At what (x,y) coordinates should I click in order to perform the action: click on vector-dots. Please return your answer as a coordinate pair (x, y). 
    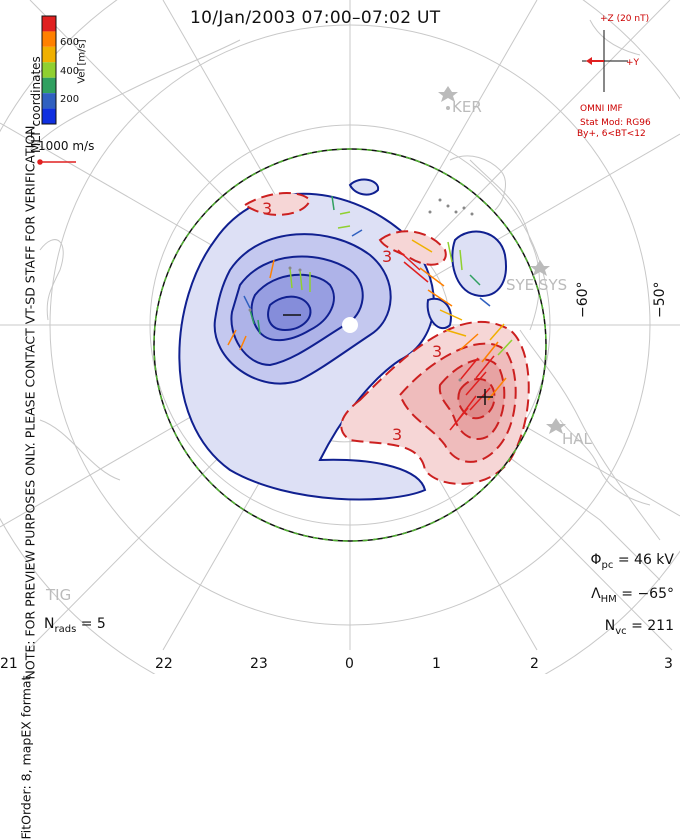
    Looking at the image, I should click on (361, 290).